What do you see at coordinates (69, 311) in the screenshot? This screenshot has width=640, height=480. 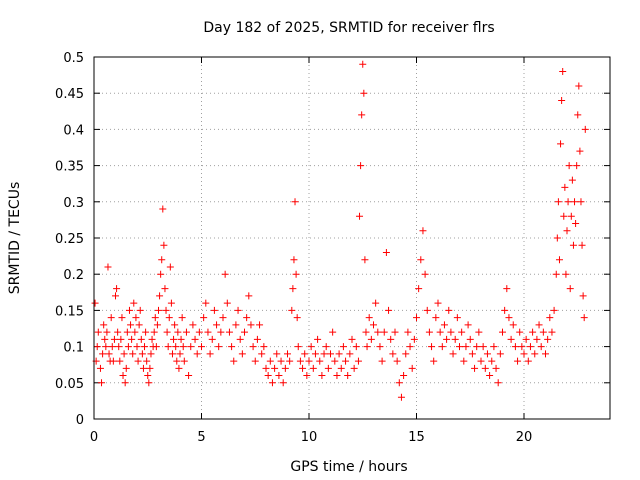 I see `y-tick-label: 0.15` at bounding box center [69, 311].